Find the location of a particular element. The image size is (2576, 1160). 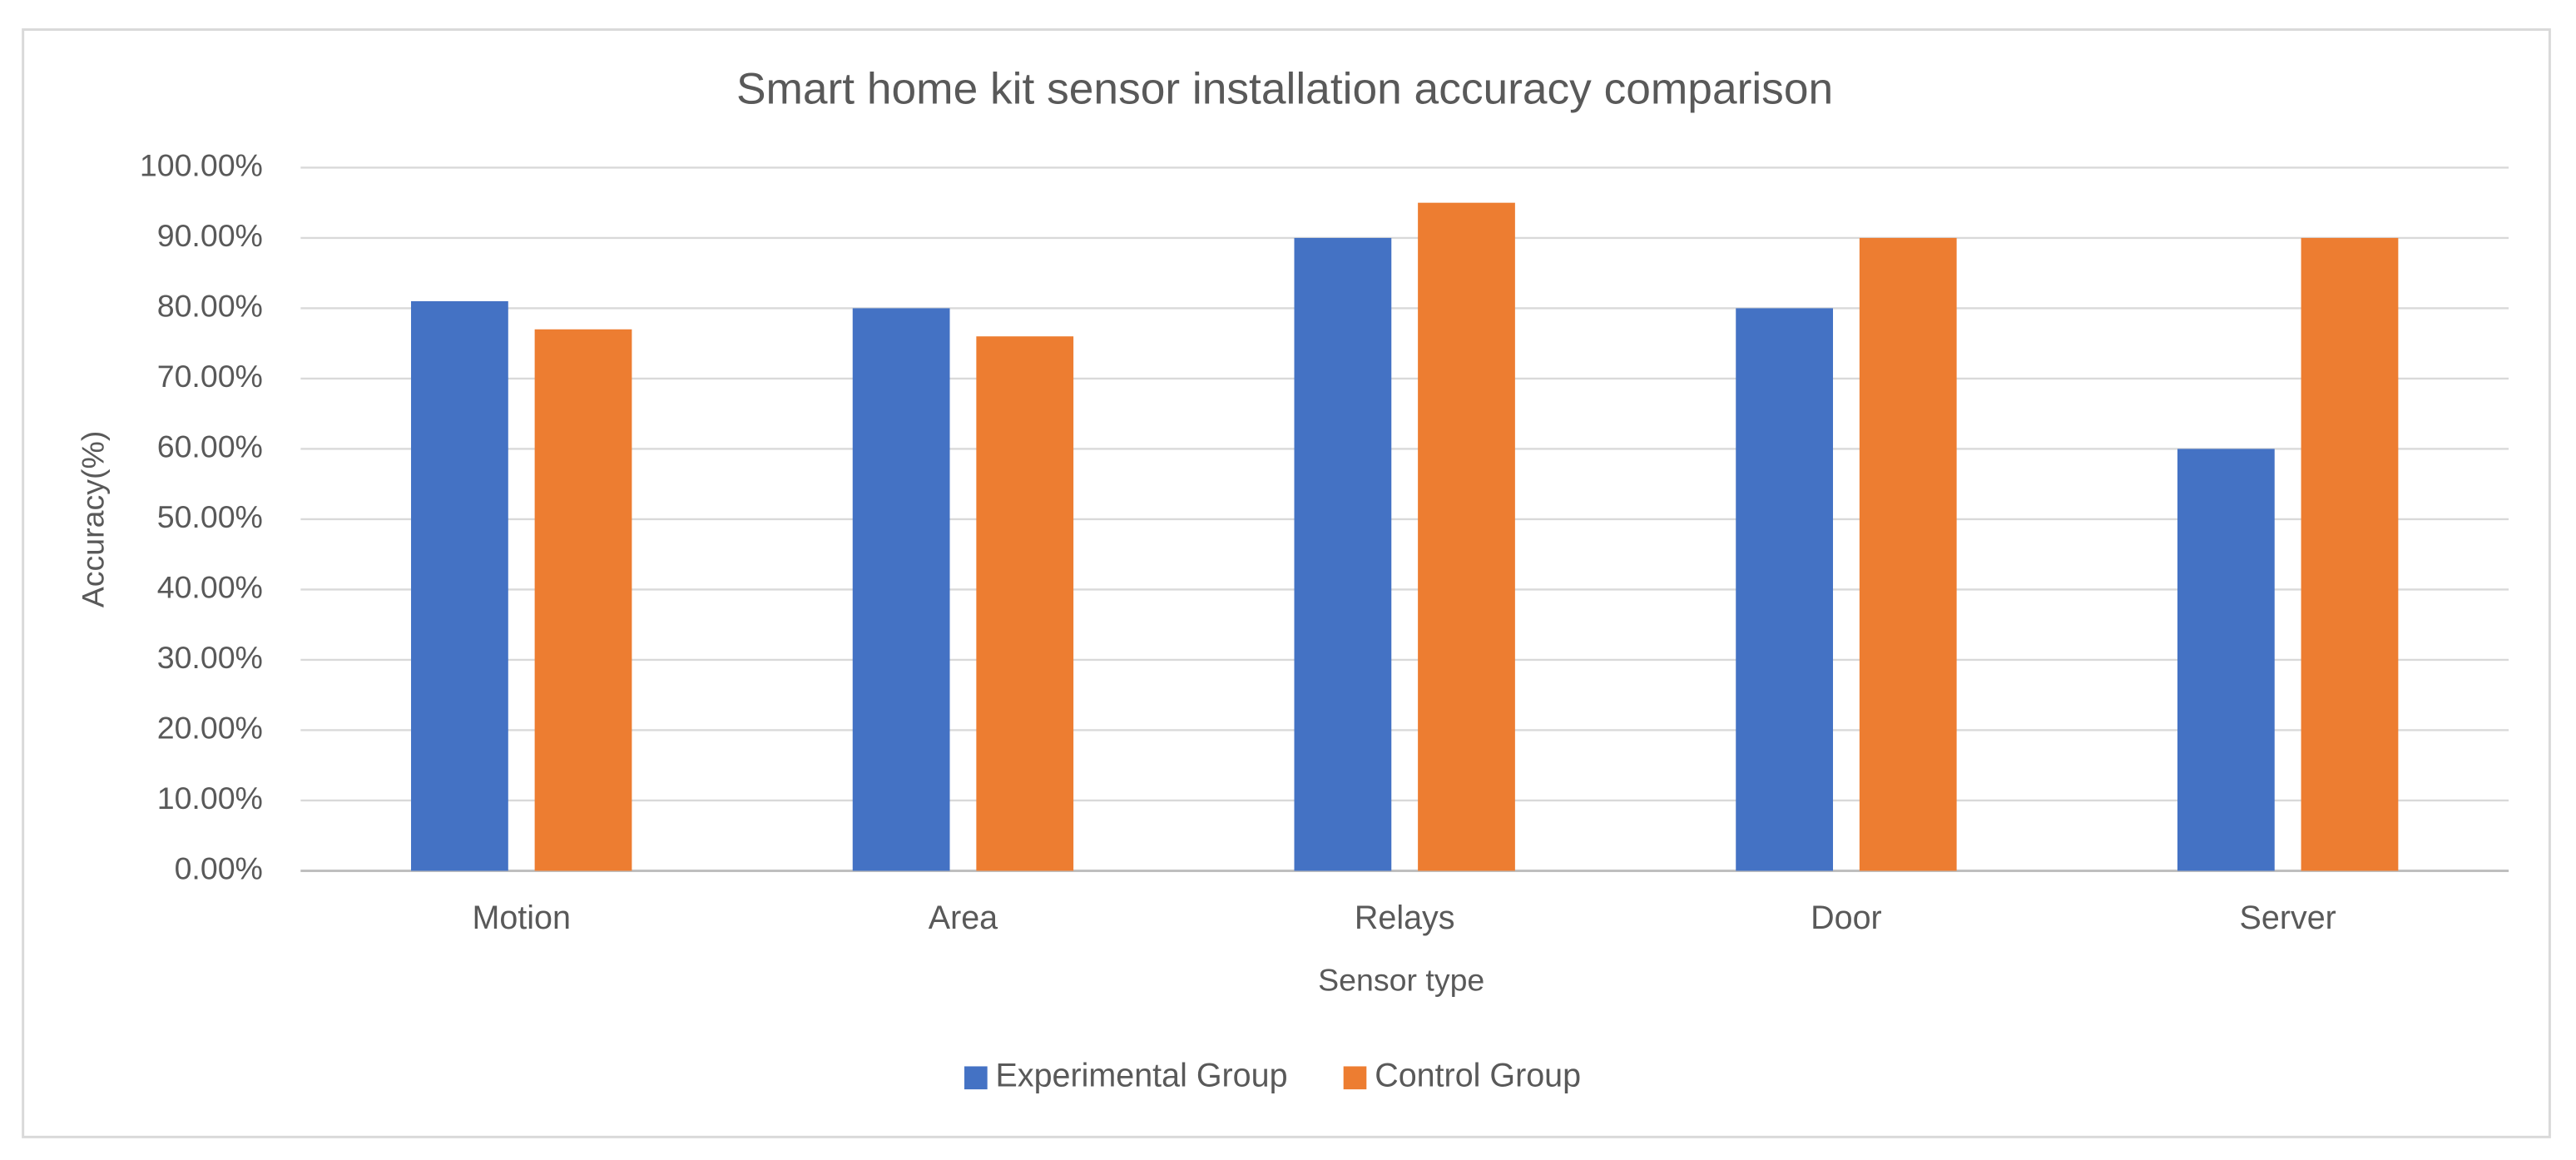

y-tick-label: 40.00% is located at coordinates (210, 586).